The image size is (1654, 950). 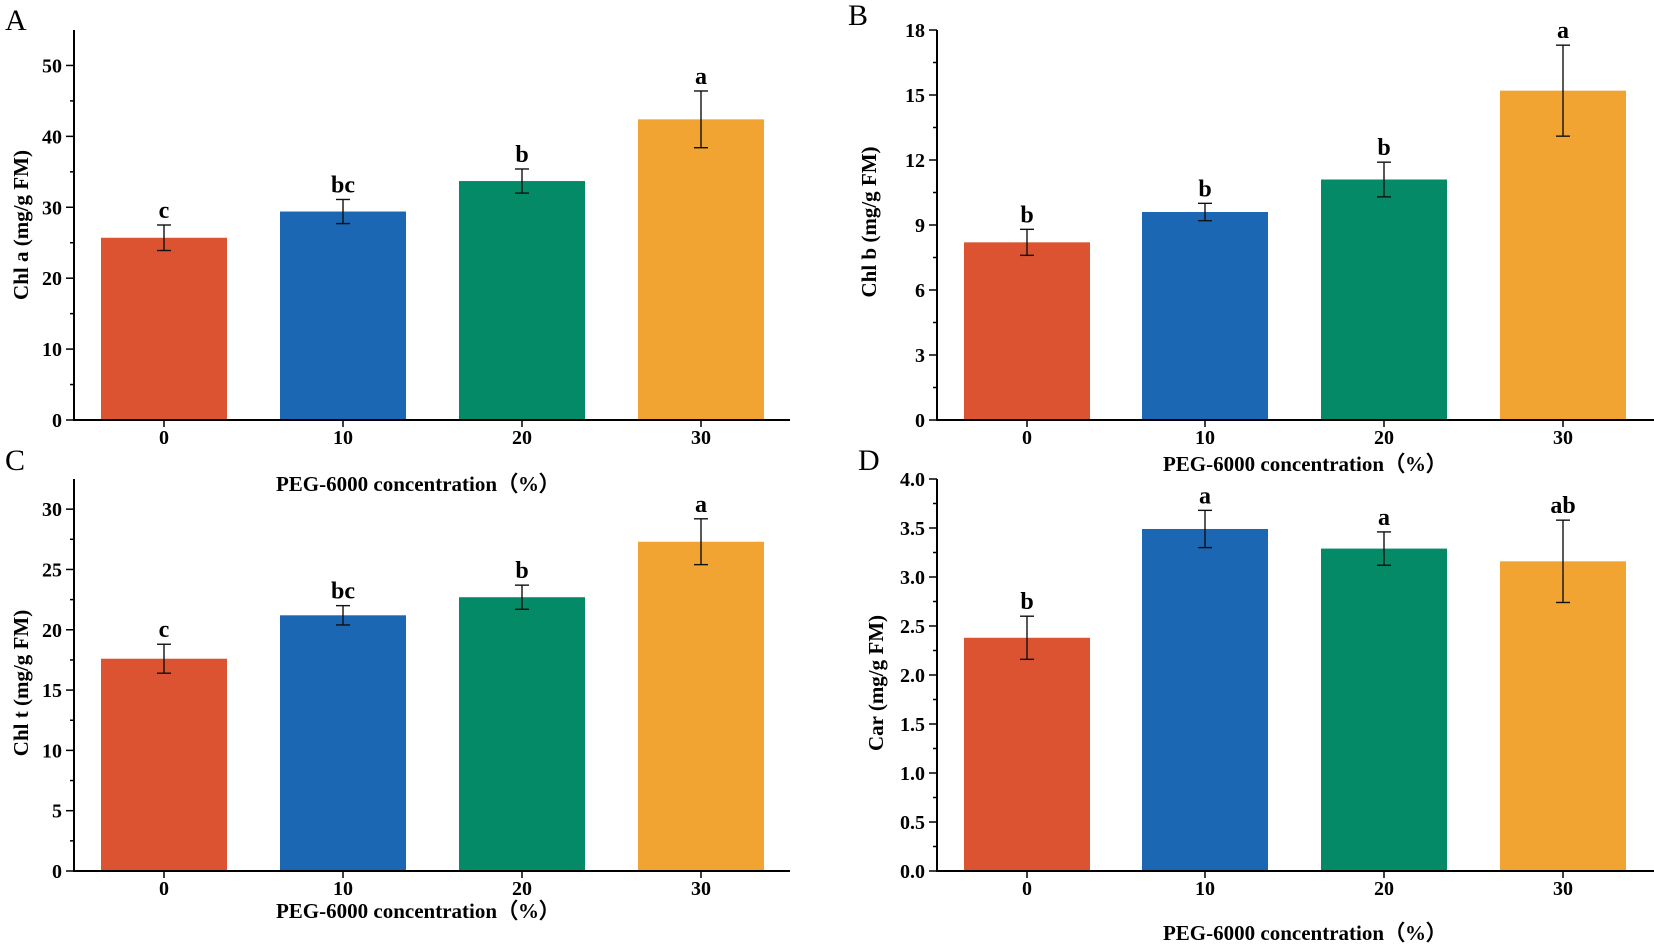 What do you see at coordinates (915, 161) in the screenshot?
I see `y-tick-label-b: 12` at bounding box center [915, 161].